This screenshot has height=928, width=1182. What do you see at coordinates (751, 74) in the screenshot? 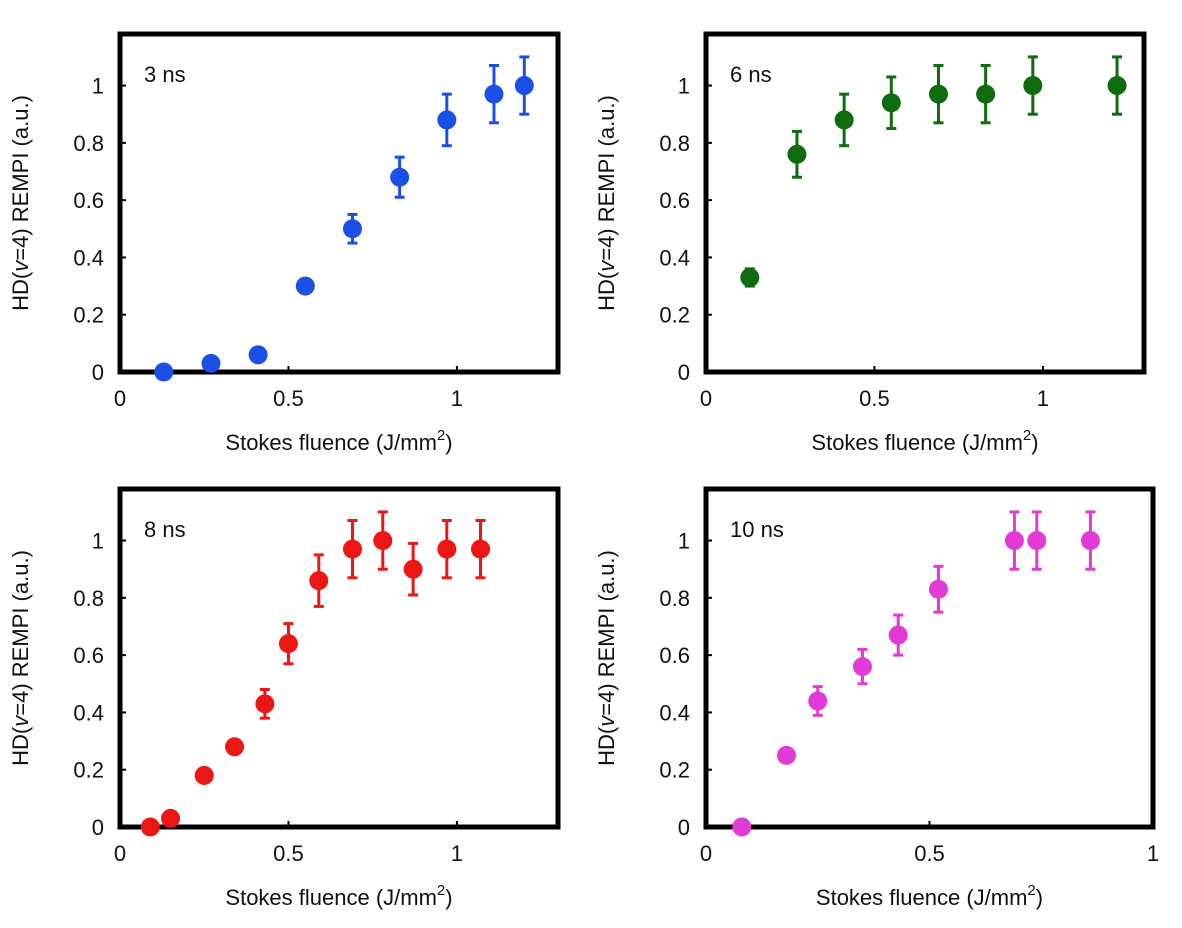
I see `panel-label: 6 ns` at bounding box center [751, 74].